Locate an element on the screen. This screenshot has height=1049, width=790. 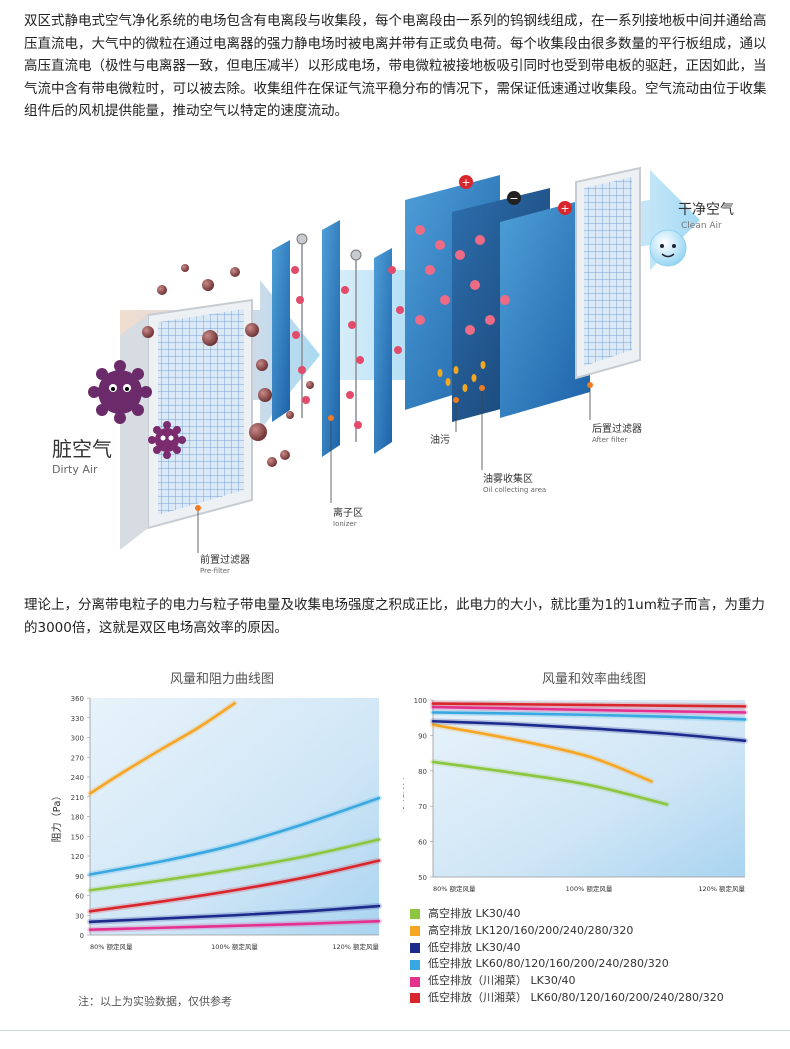
prefilter-label-en: Pre-filter is located at coordinates (215, 571).